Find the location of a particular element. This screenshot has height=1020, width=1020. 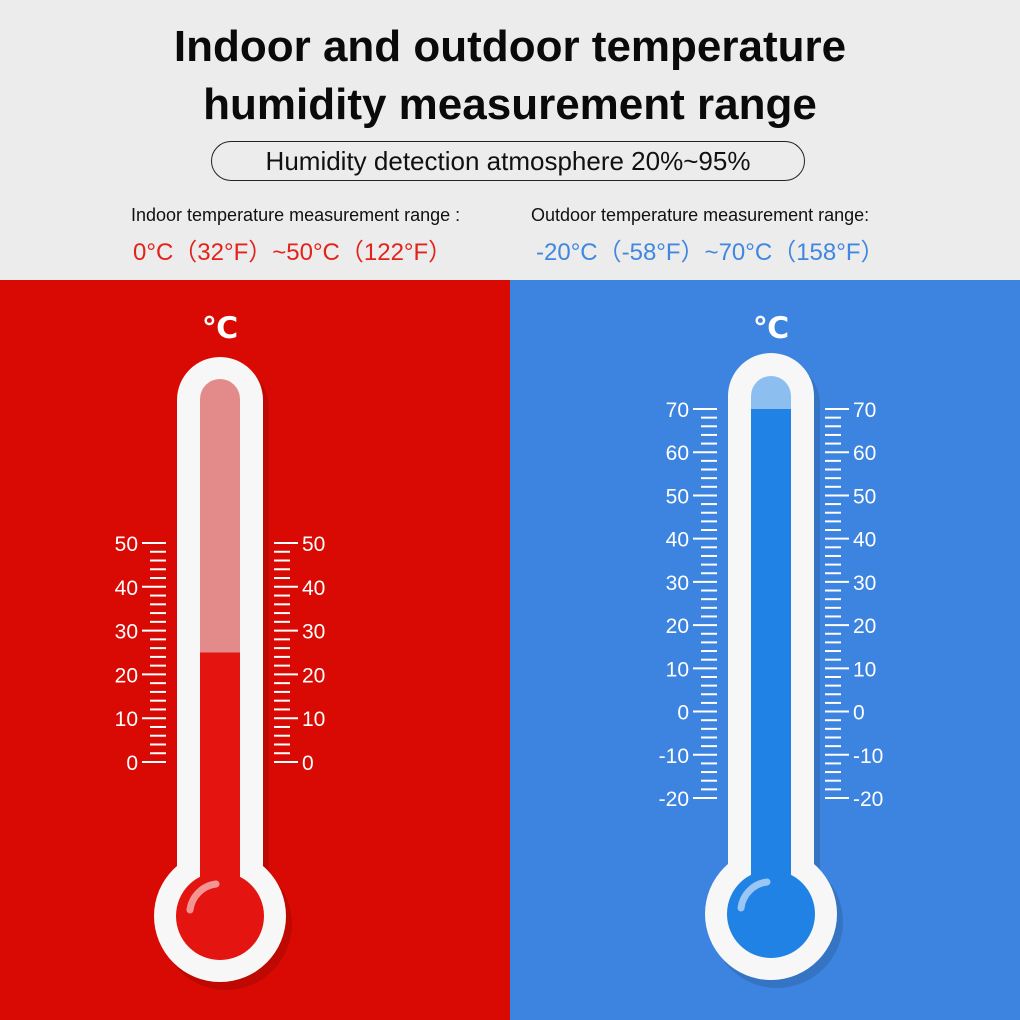

indoor-range-value: 0°C（32°F）~50°C（122°F） is located at coordinates (293, 252).